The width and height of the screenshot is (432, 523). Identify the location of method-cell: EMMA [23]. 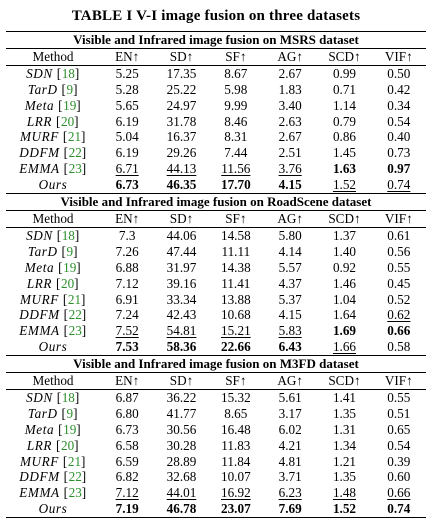
(53, 169).